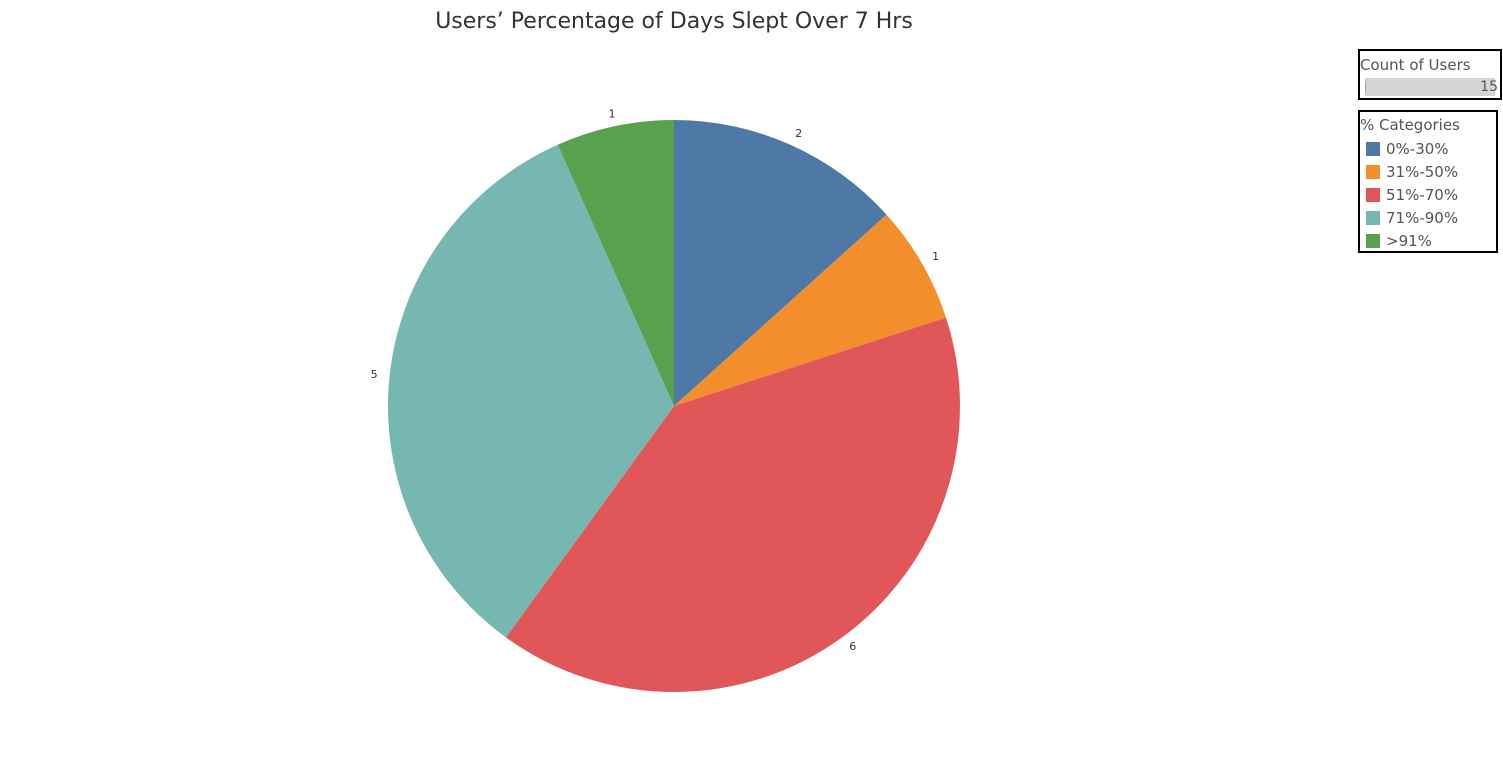 This screenshot has height=764, width=1503. I want to click on size-legend-min-tick, so click(1365, 87).